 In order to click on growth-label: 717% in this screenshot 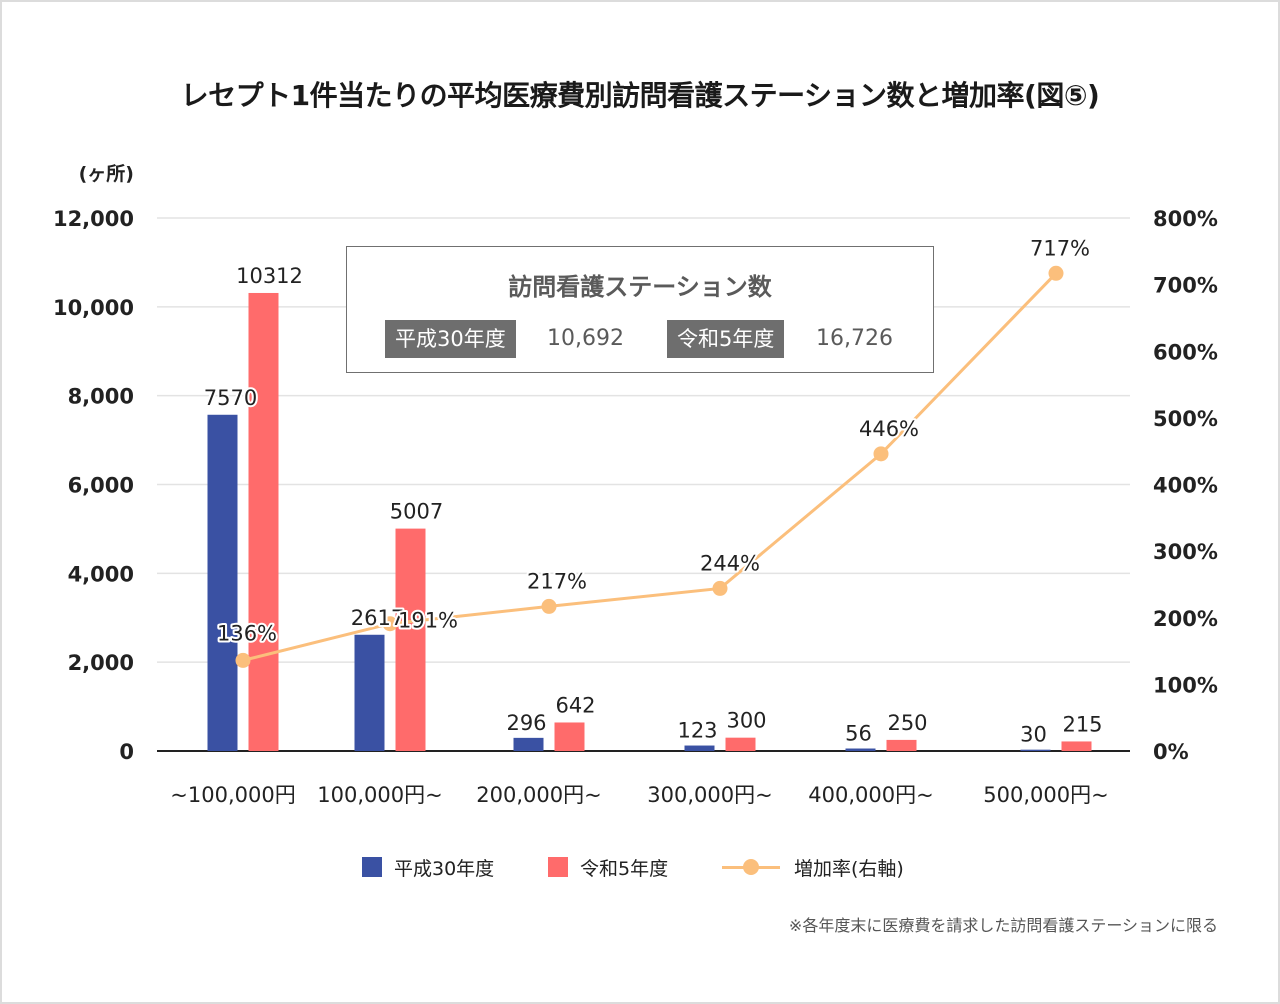, I will do `click(1060, 248)`.